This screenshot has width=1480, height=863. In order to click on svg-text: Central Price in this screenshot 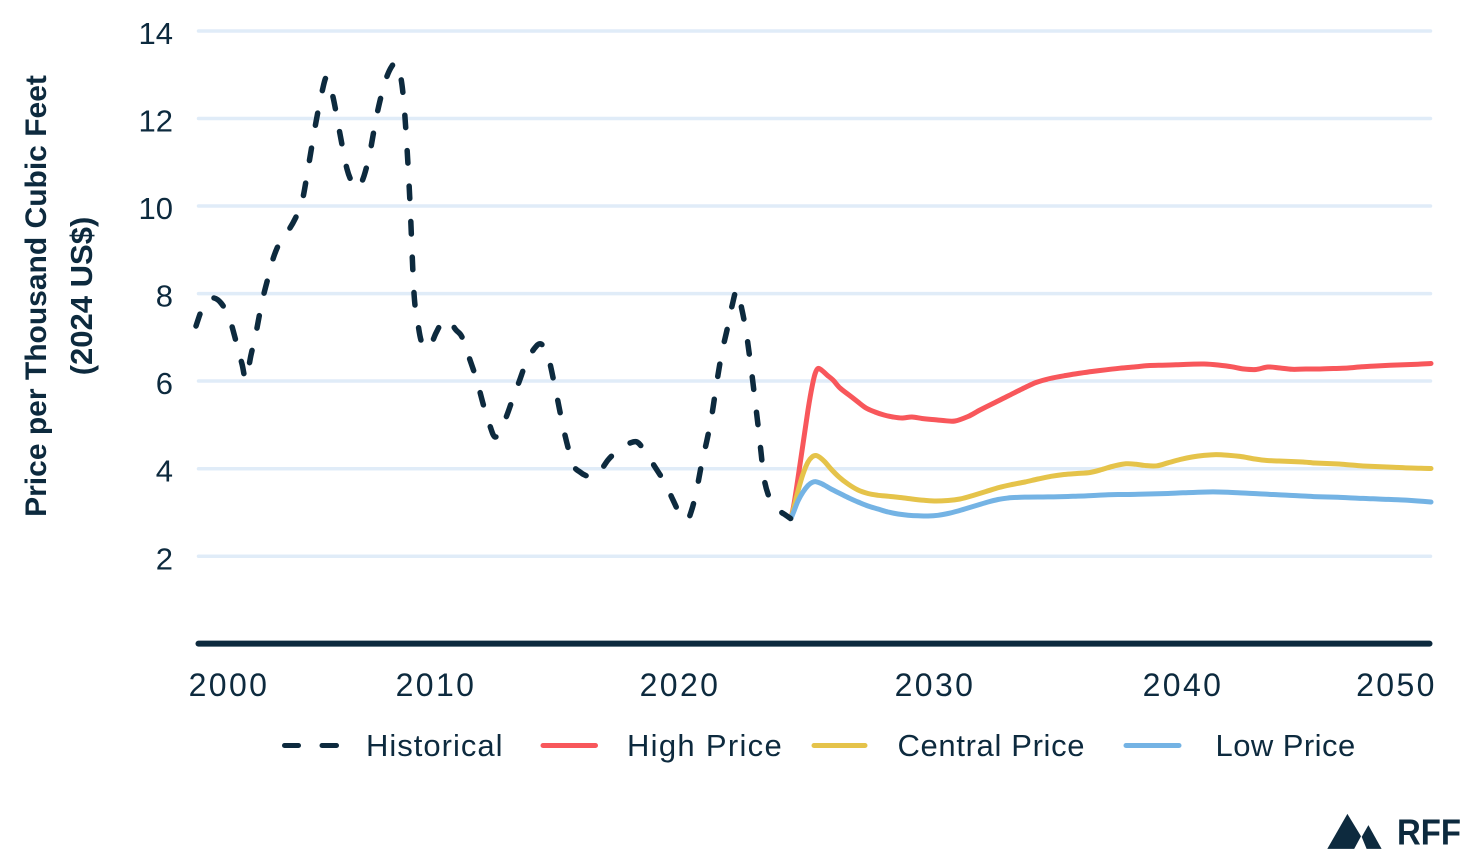, I will do `click(992, 745)`.